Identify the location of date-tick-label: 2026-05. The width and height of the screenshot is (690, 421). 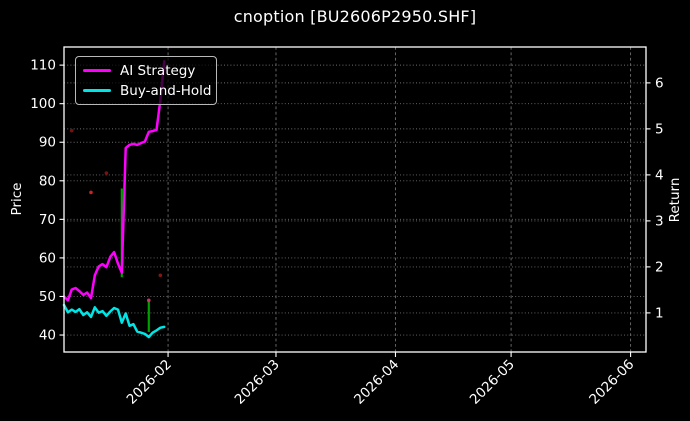
(492, 382).